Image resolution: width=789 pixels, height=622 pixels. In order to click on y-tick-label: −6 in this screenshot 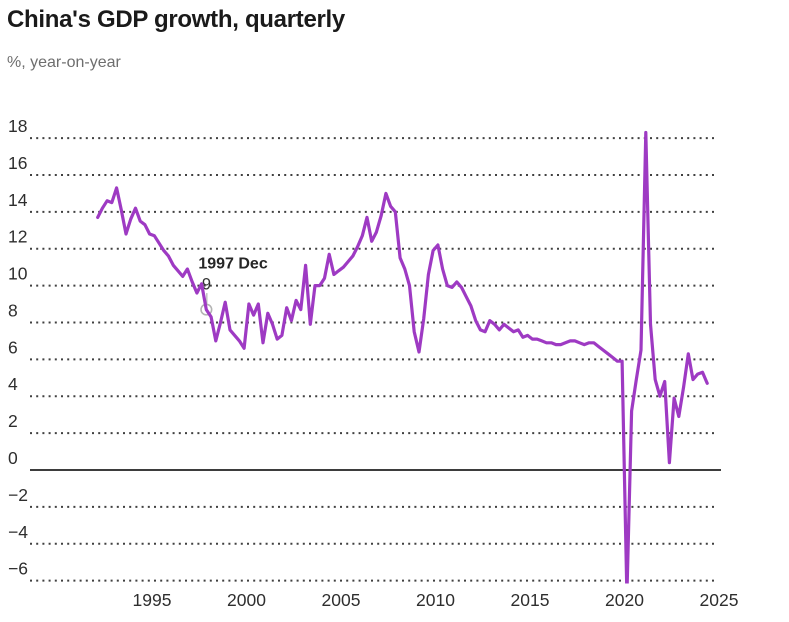, I will do `click(18, 569)`.